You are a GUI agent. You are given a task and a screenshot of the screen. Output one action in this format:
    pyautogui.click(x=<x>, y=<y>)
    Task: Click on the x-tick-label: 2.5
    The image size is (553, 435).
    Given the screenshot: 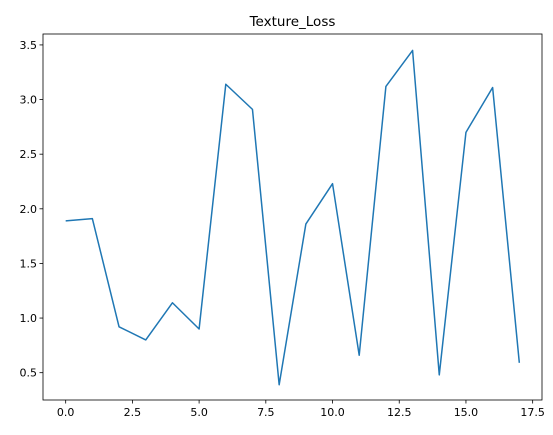 What is the action you would take?
    pyautogui.click(x=133, y=412)
    